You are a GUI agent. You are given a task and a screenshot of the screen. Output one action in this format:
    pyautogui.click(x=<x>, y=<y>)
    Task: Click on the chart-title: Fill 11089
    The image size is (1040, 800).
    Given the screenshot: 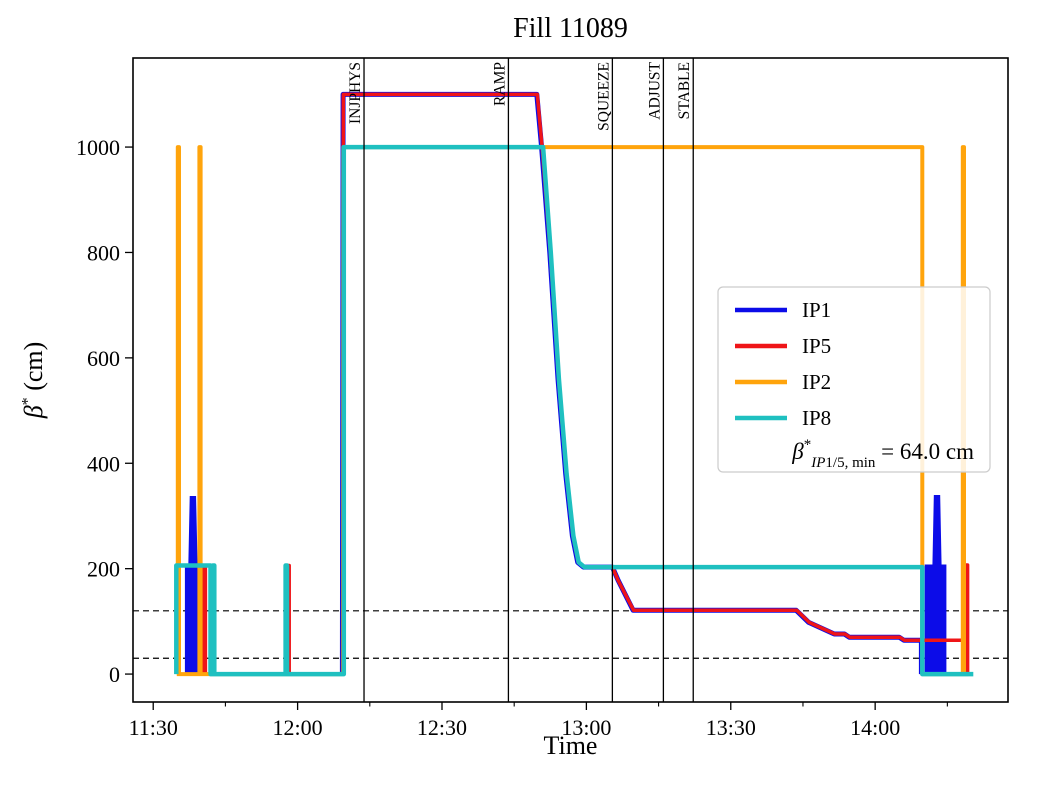 What is the action you would take?
    pyautogui.click(x=570, y=28)
    